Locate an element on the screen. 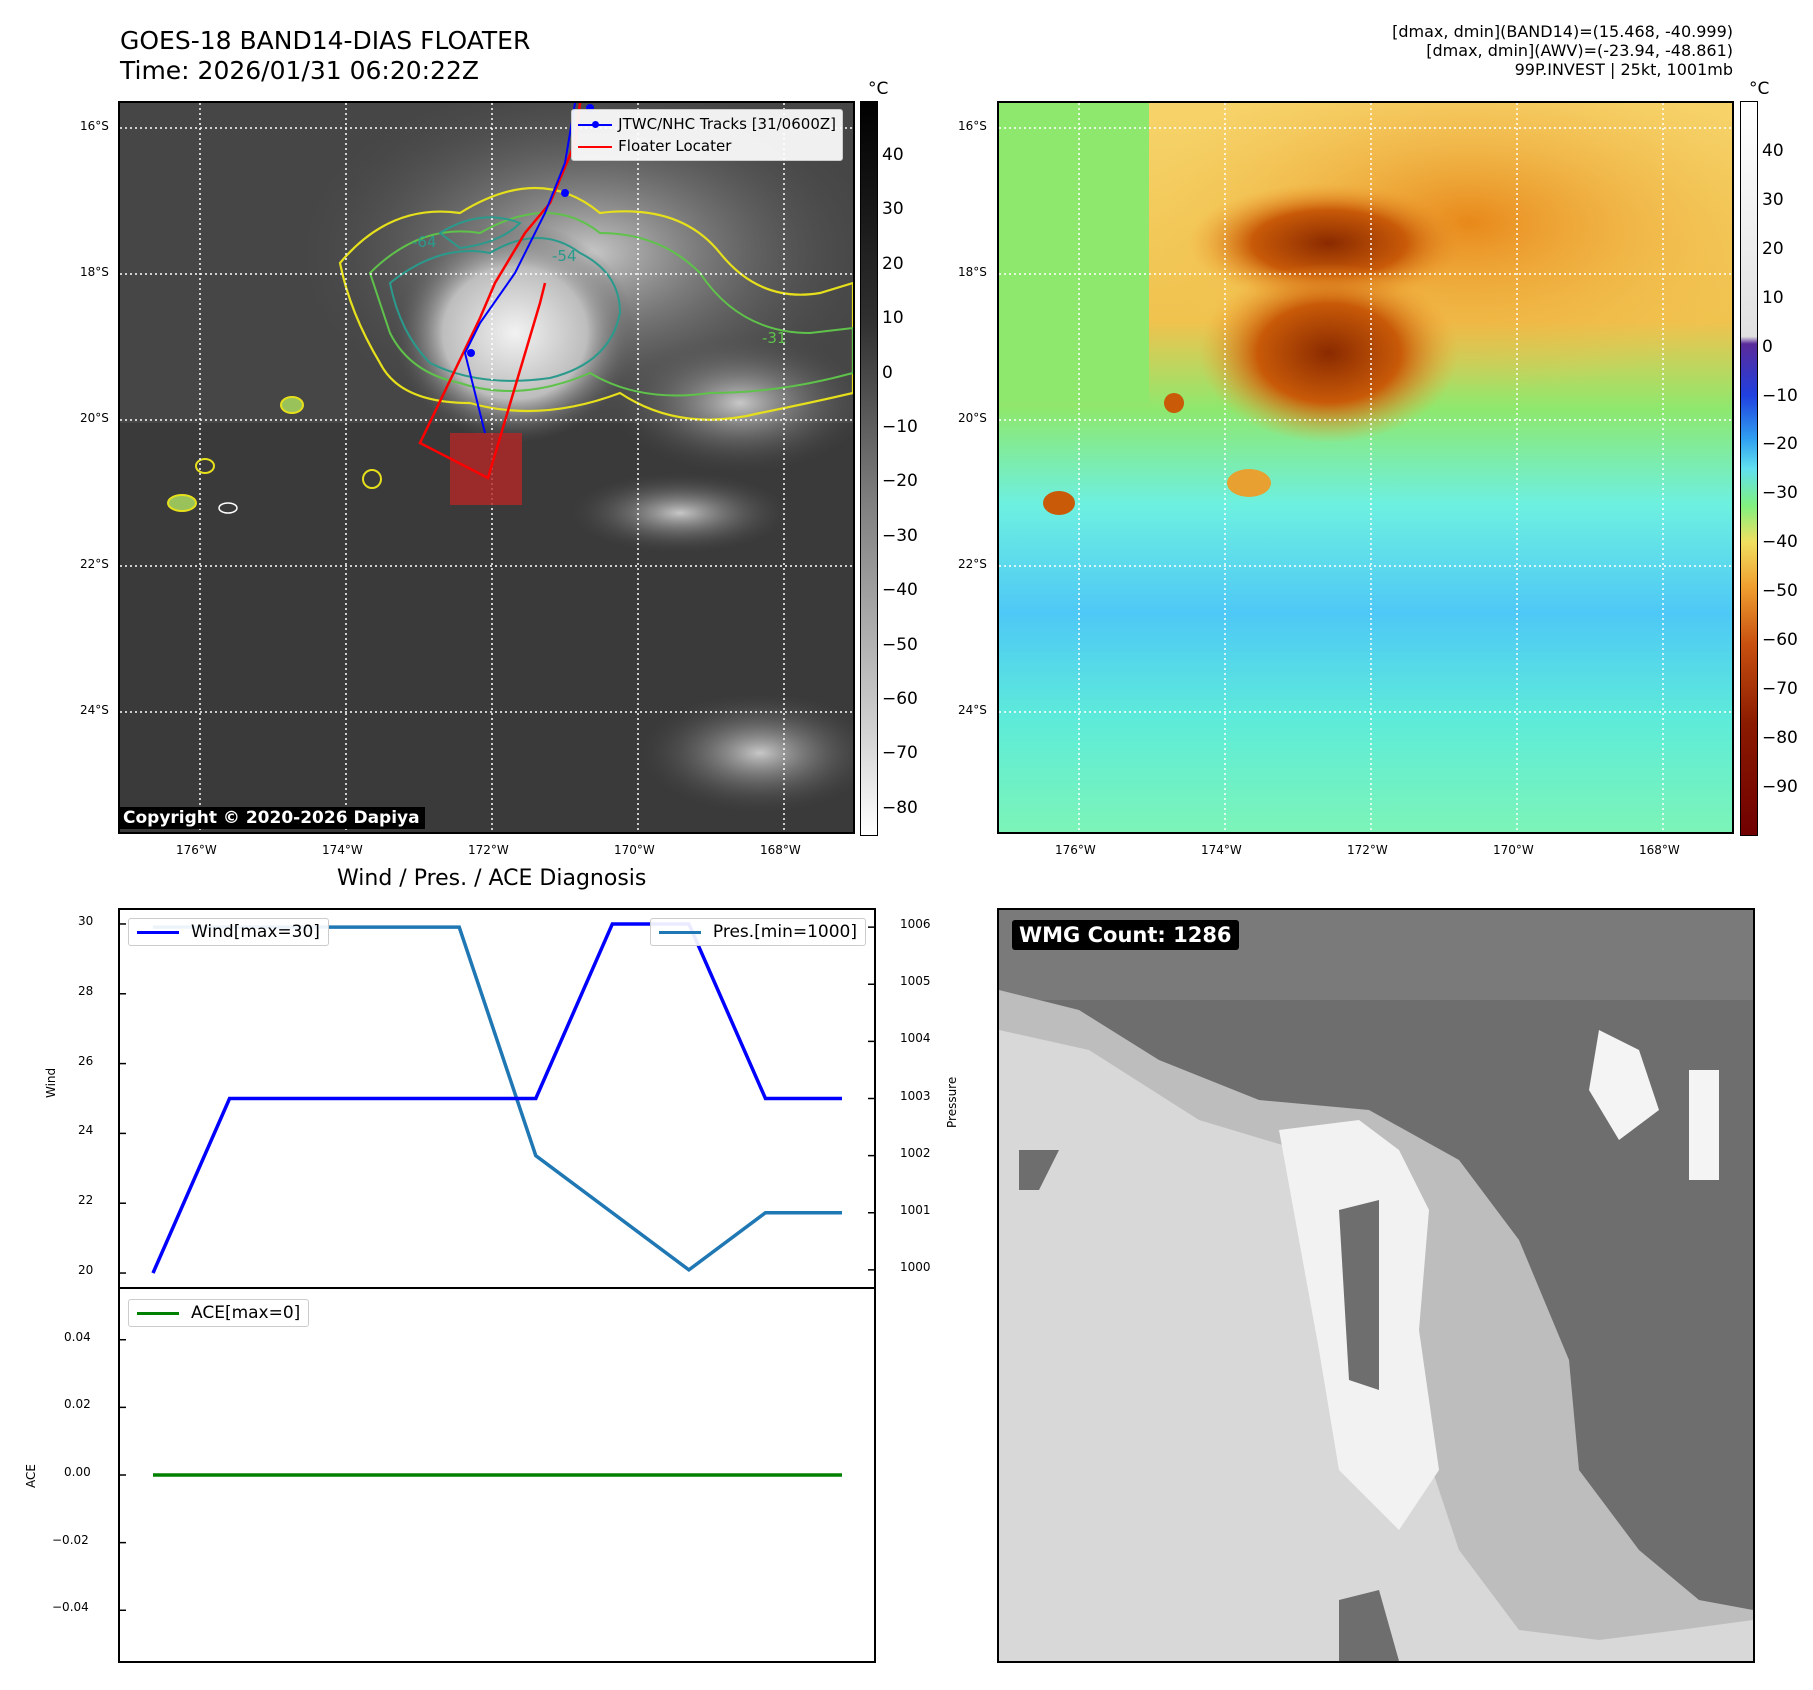  colorbar-gray is located at coordinates (869, 468).